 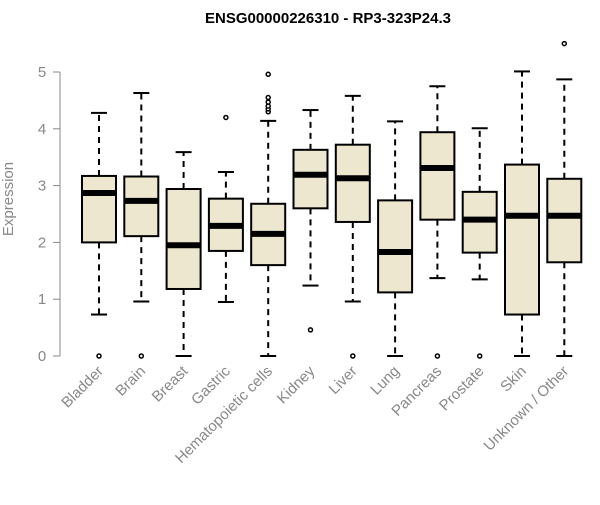 I want to click on box-hematopoietic-cells, so click(x=268, y=214).